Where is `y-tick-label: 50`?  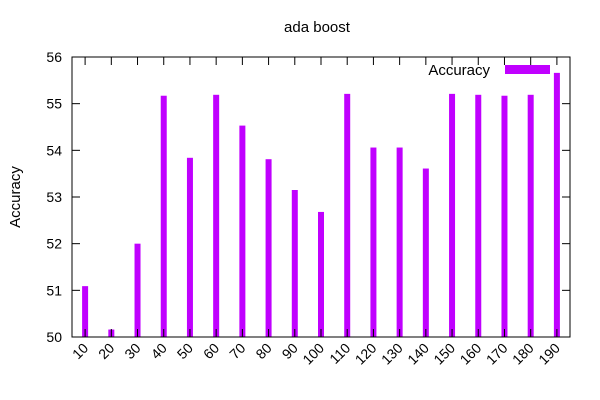 y-tick-label: 50 is located at coordinates (54, 337).